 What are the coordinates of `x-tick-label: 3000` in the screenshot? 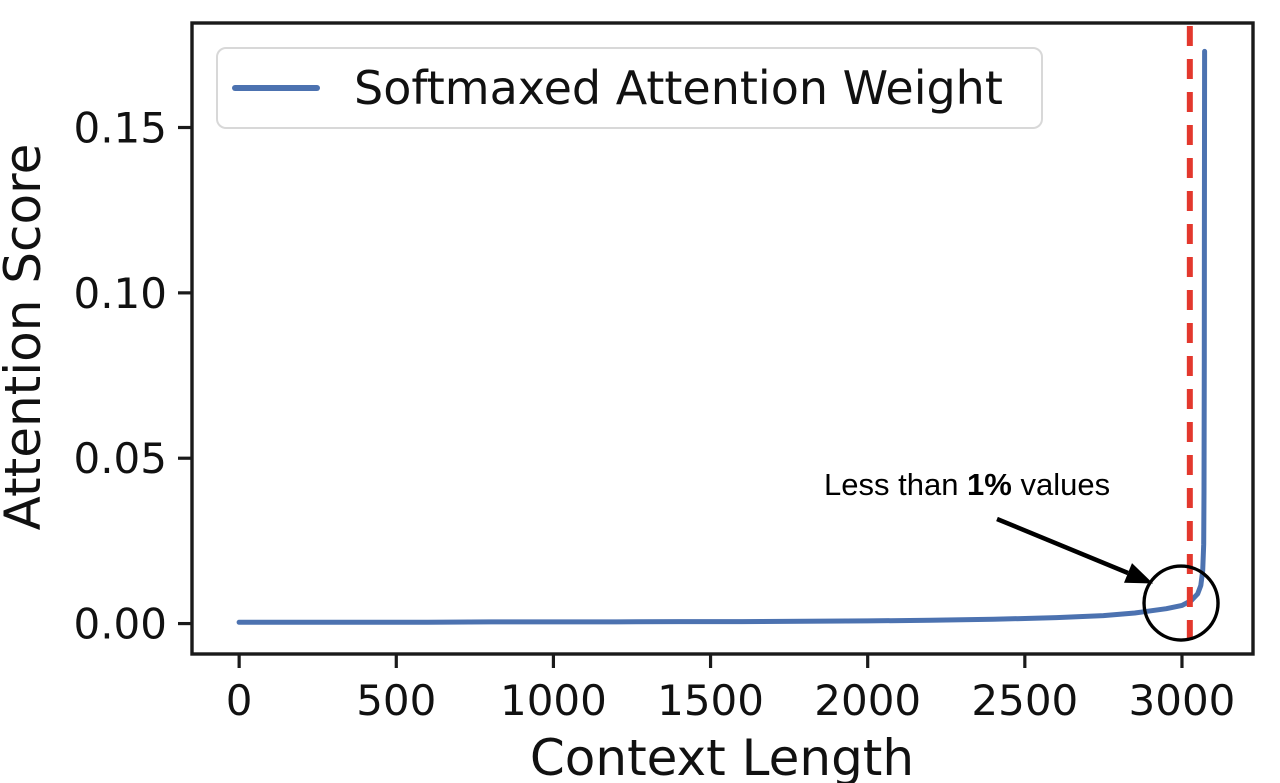 It's located at (1182, 700).